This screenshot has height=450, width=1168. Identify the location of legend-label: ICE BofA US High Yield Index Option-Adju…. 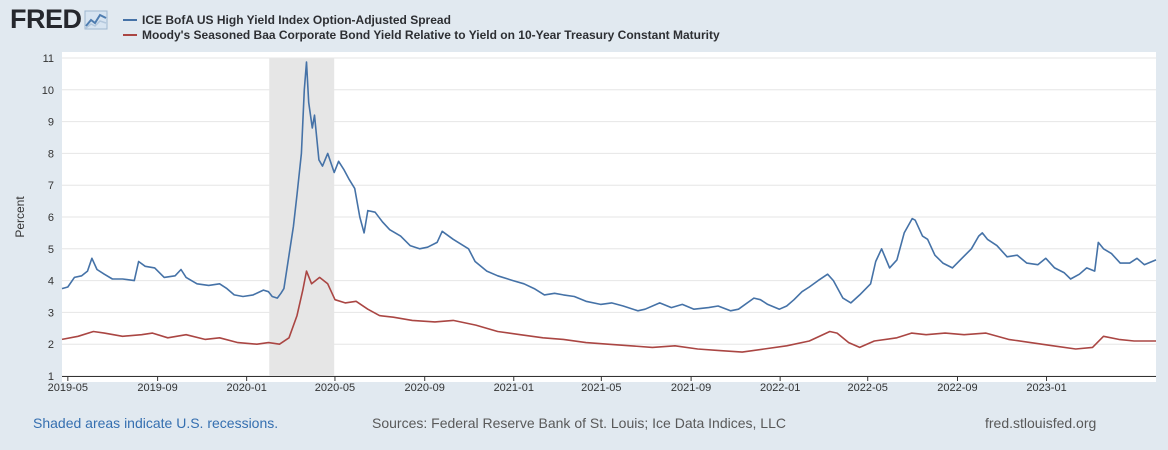
(296, 20).